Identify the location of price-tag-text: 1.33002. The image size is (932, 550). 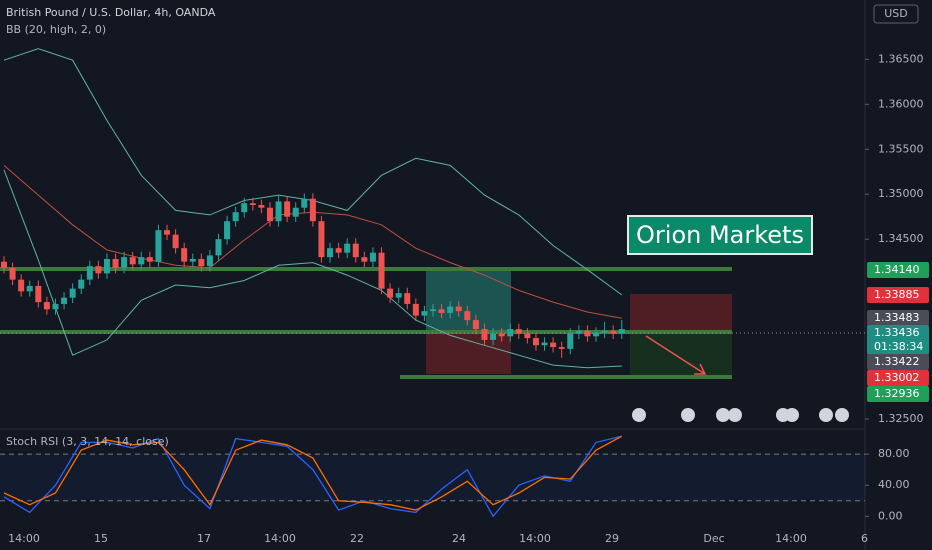
(897, 377).